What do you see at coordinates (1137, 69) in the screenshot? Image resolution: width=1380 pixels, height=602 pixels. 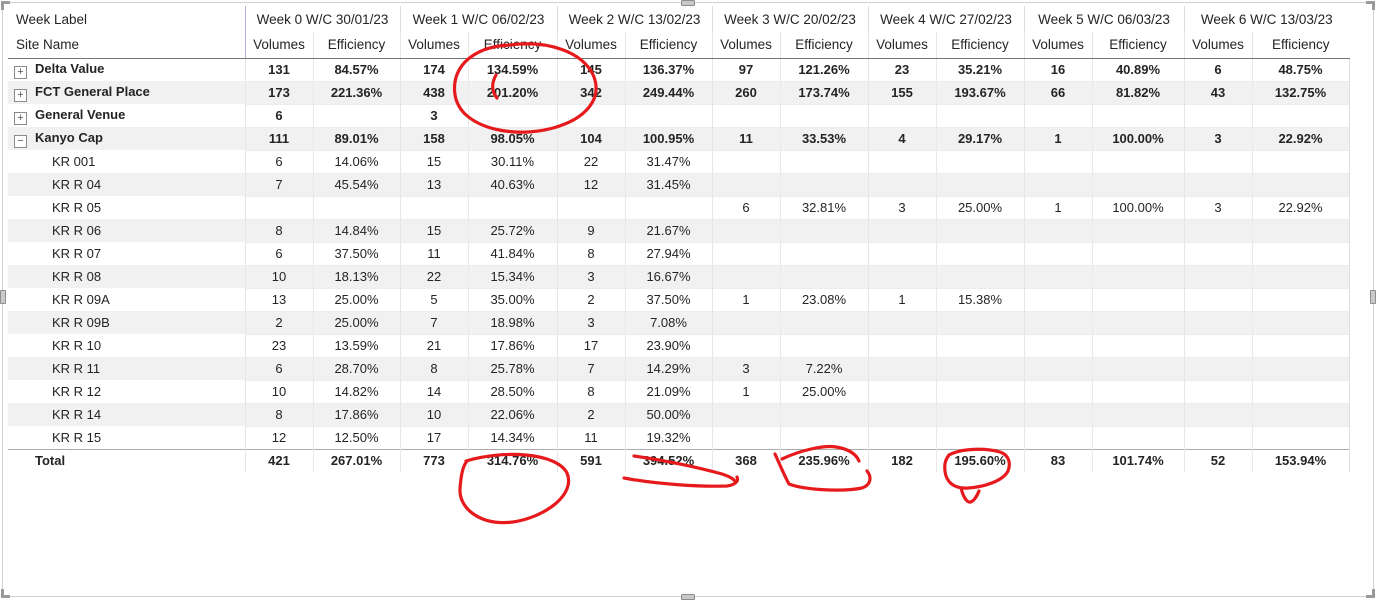 I see `efficiency-cell: 40.89%` at bounding box center [1137, 69].